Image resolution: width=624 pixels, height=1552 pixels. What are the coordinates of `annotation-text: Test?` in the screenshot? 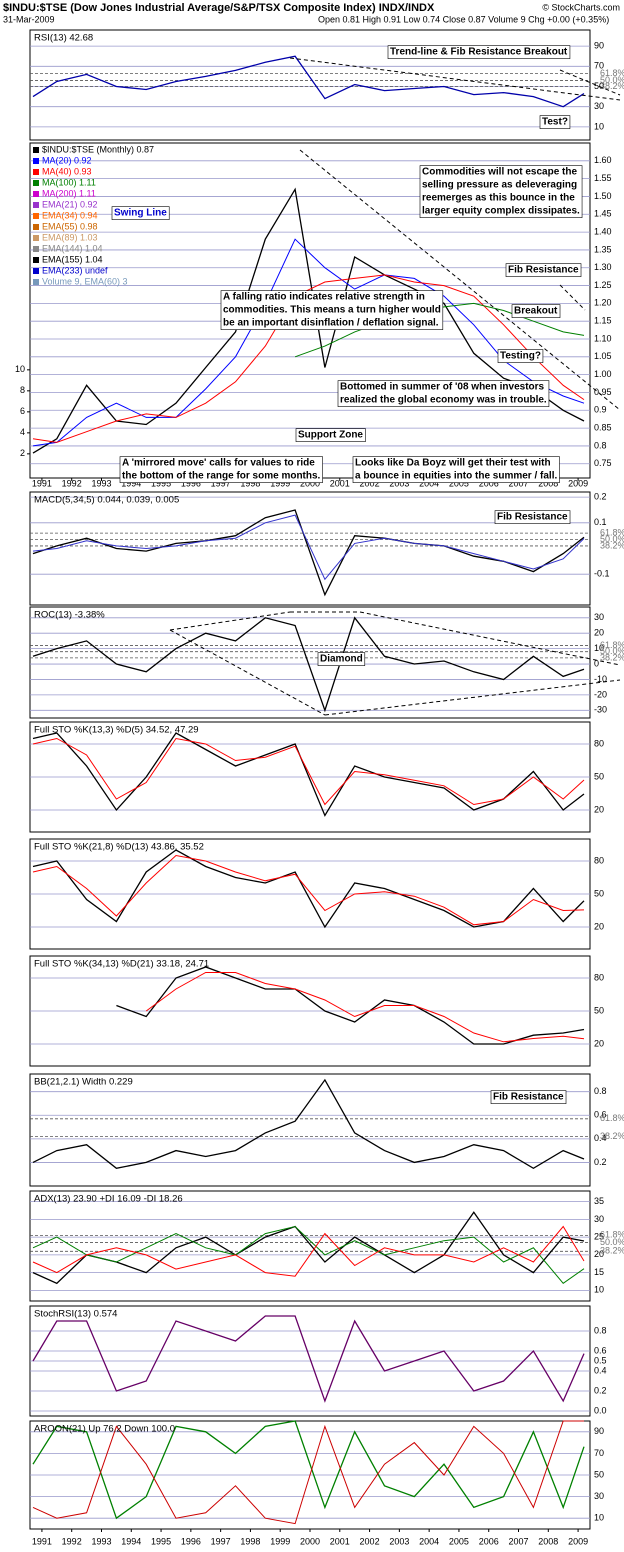 It's located at (555, 122).